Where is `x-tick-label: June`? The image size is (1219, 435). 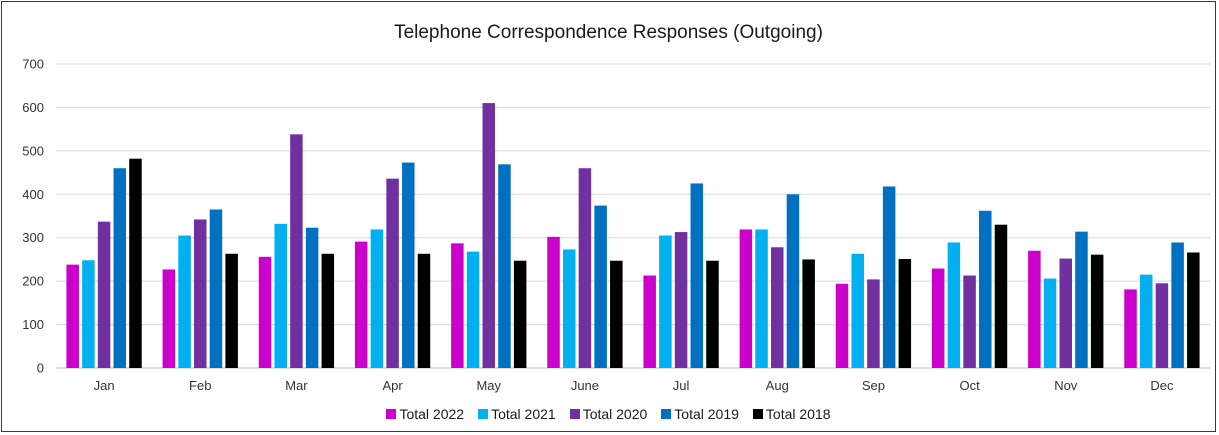 x-tick-label: June is located at coordinates (585, 385).